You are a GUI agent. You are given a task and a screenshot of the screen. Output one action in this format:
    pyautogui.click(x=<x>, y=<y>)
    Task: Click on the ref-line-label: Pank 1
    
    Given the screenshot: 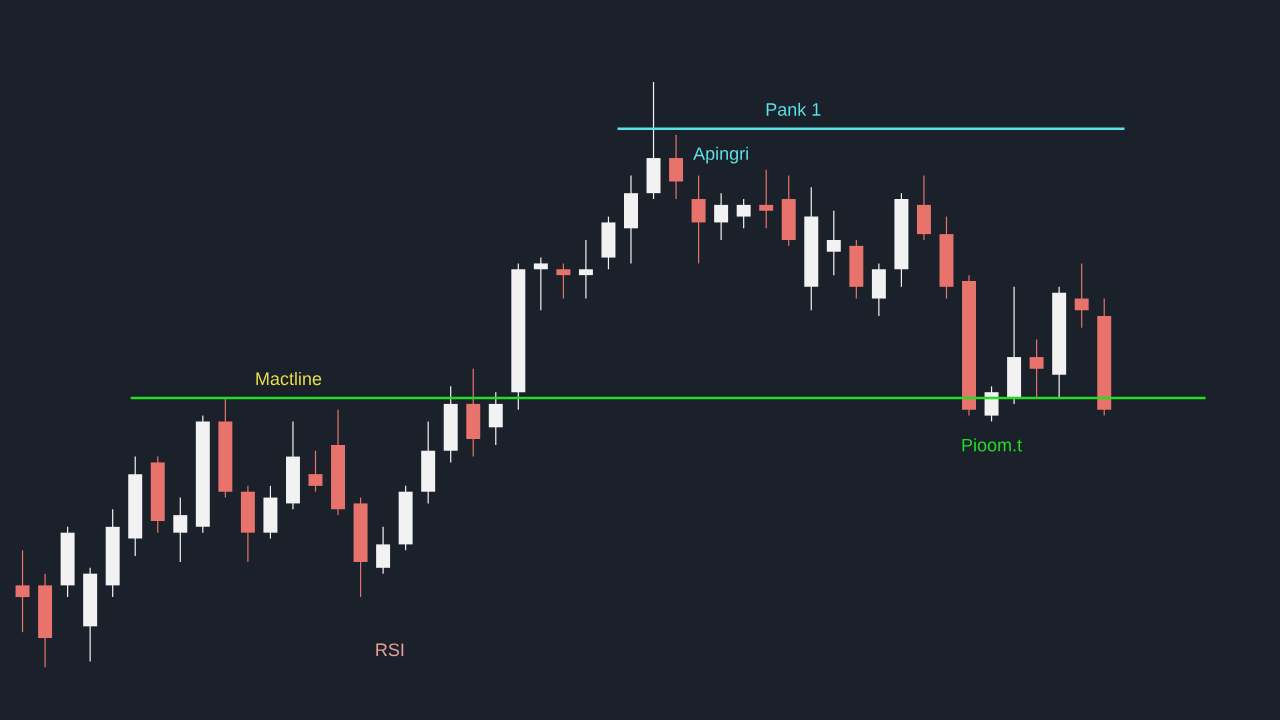 What is the action you would take?
    pyautogui.click(x=793, y=109)
    